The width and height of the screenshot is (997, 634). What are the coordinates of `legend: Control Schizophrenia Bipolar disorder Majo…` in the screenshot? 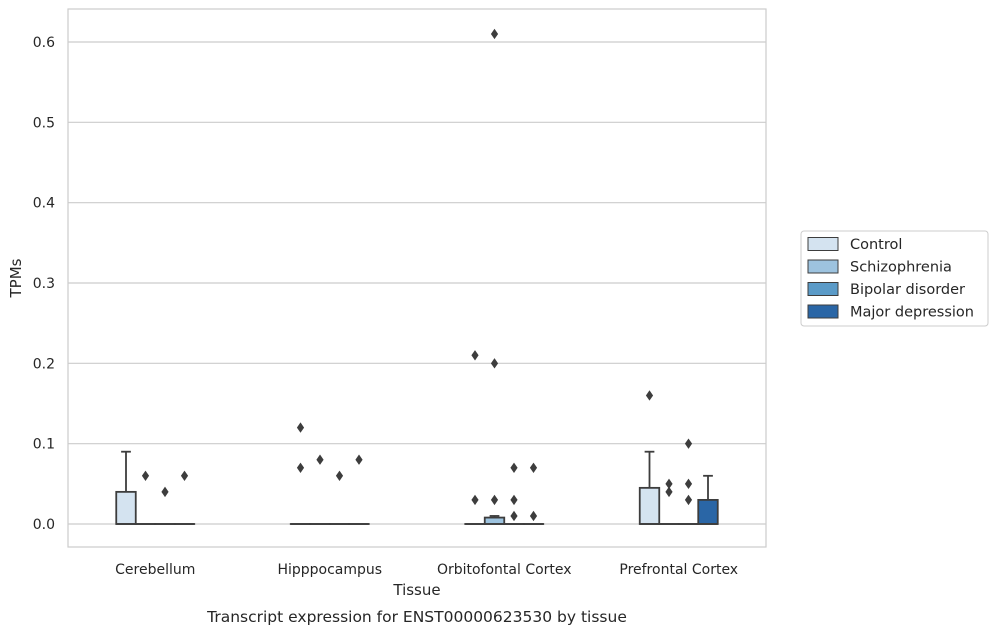 It's located at (894, 278).